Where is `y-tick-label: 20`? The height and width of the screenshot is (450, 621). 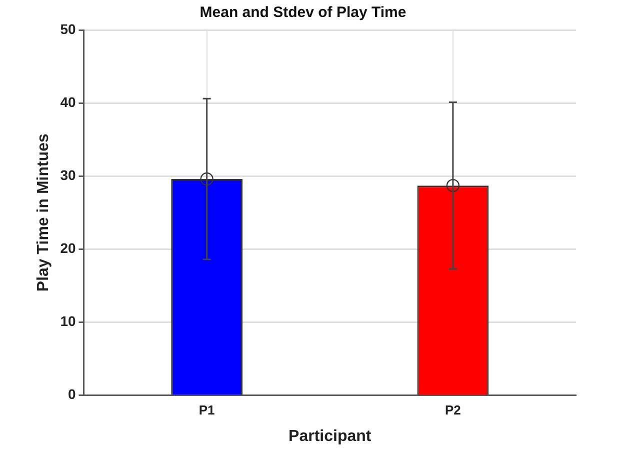
y-tick-label: 20 is located at coordinates (68, 248).